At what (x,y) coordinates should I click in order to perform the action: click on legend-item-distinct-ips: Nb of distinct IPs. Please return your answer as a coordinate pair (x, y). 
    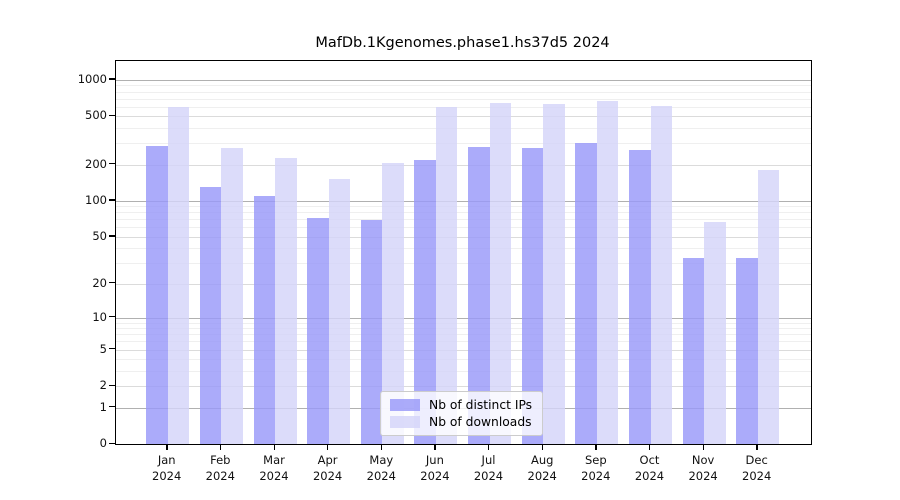
    Looking at the image, I should click on (461, 405).